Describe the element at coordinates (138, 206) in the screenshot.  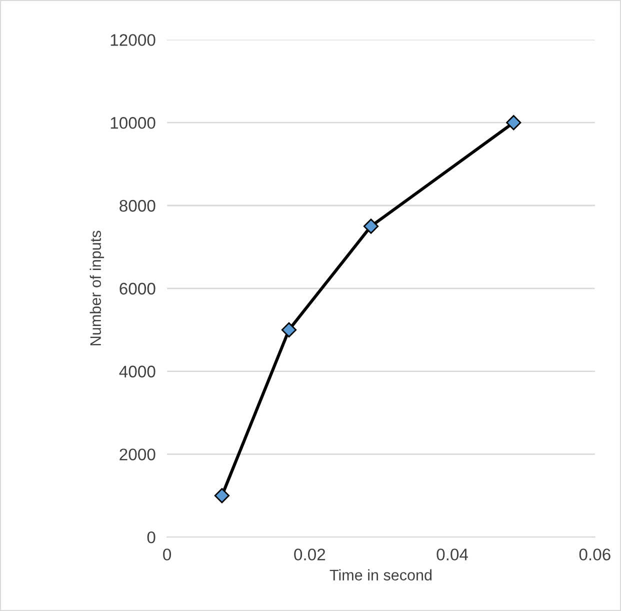
I see `y-tick-label: 8000` at that location.